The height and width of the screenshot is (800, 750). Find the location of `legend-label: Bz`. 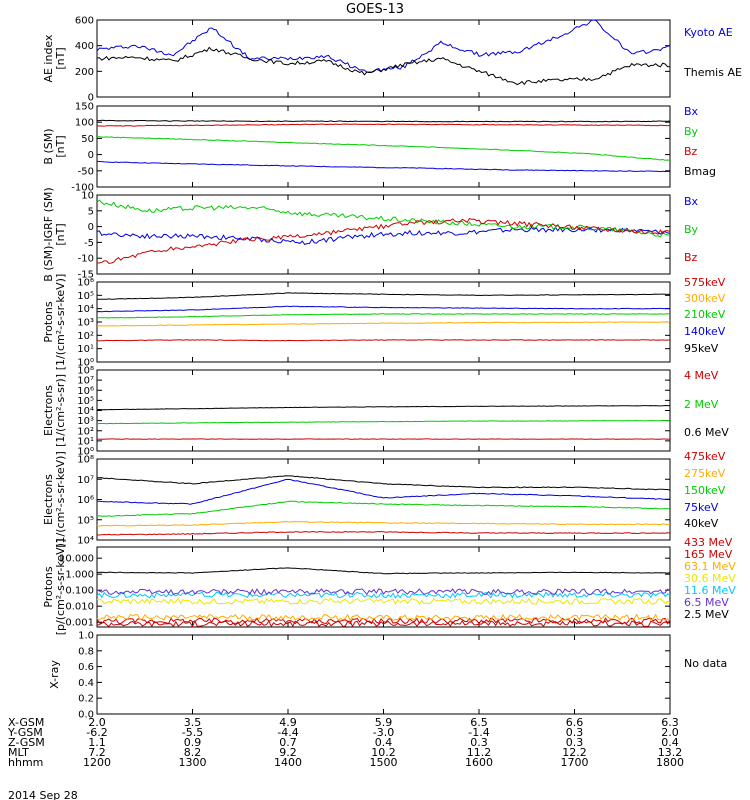

legend-label: Bz is located at coordinates (691, 257).